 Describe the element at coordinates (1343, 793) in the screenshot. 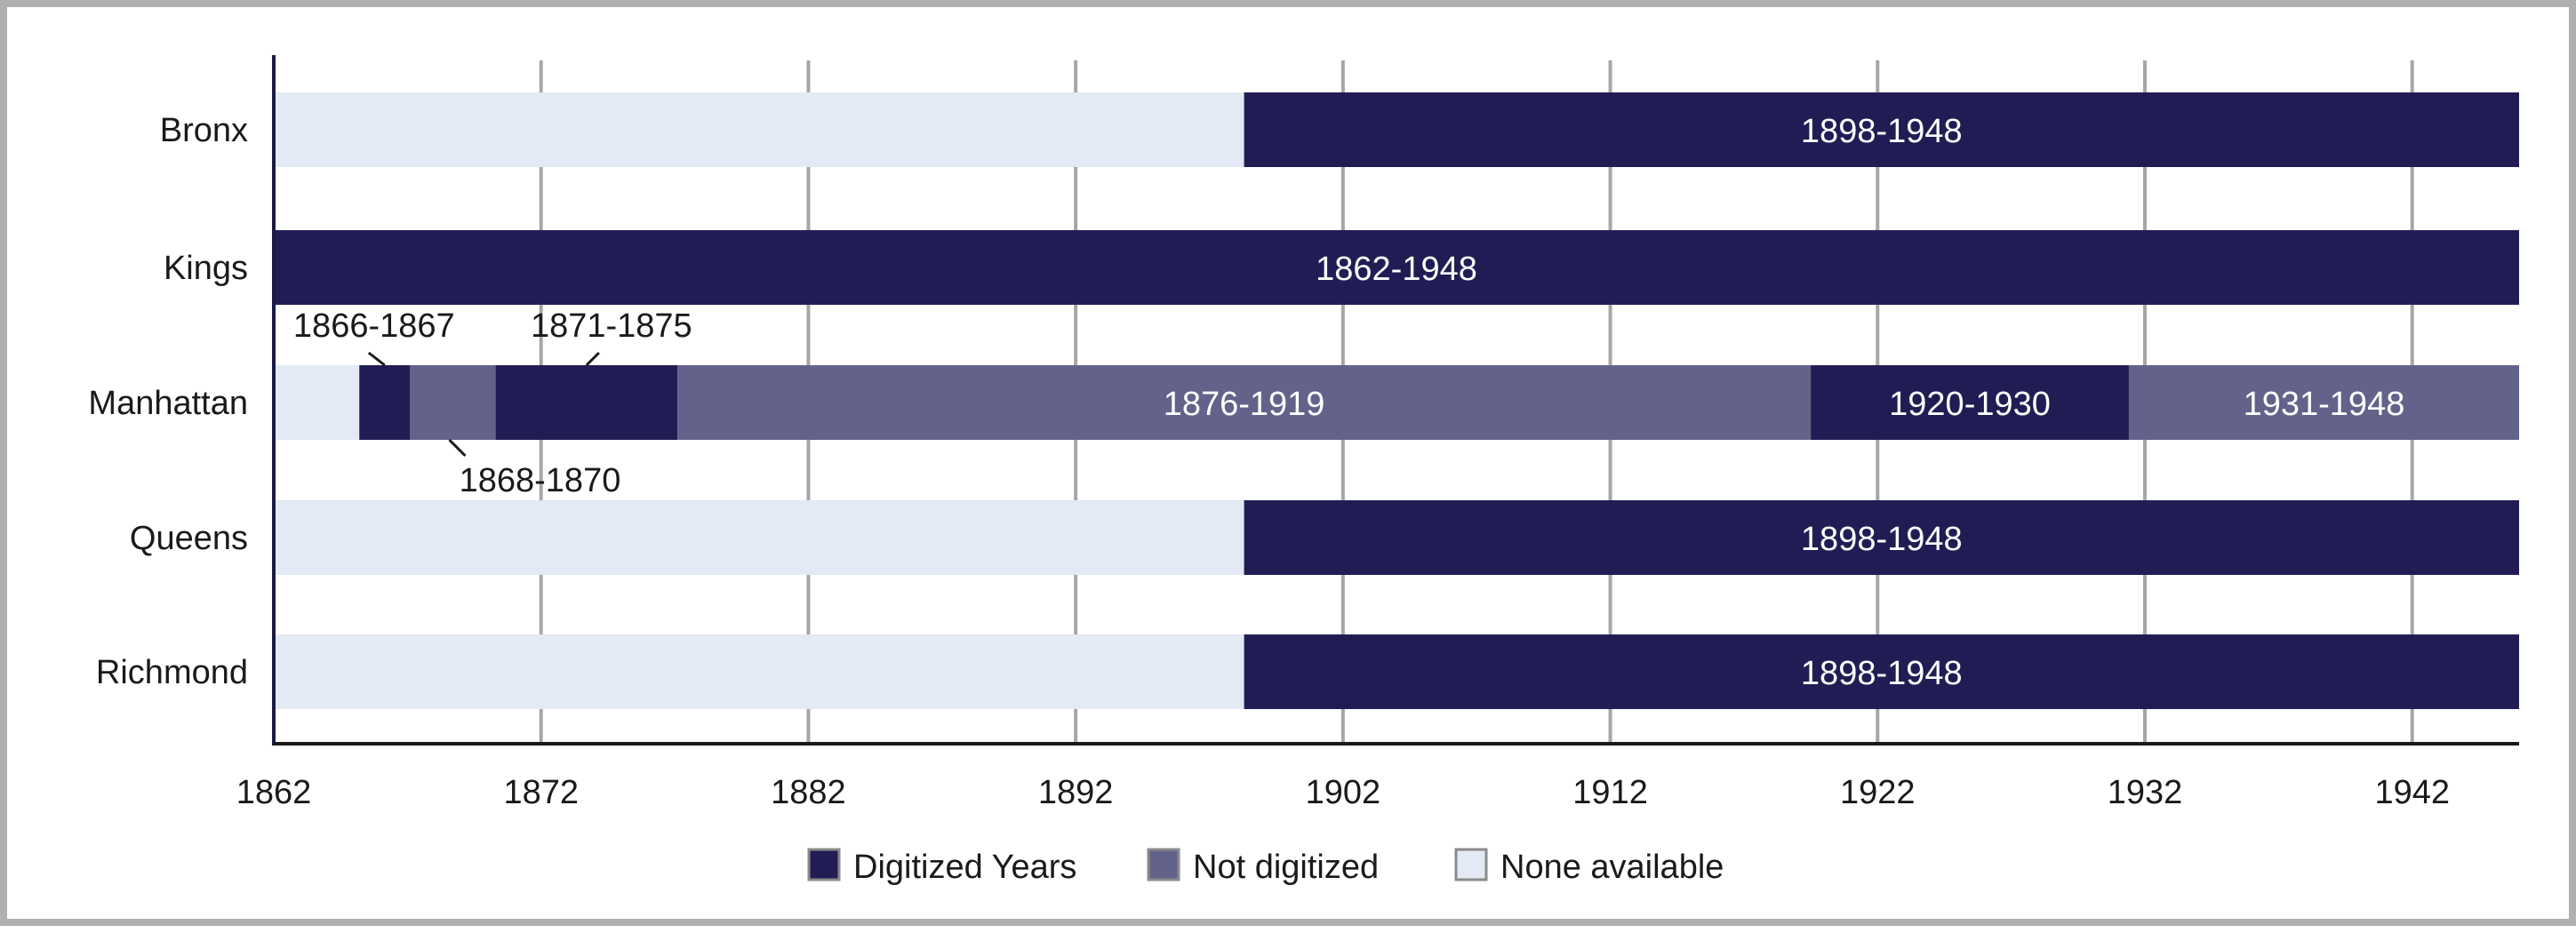

I see `x-tick-label-1902: 1902` at that location.